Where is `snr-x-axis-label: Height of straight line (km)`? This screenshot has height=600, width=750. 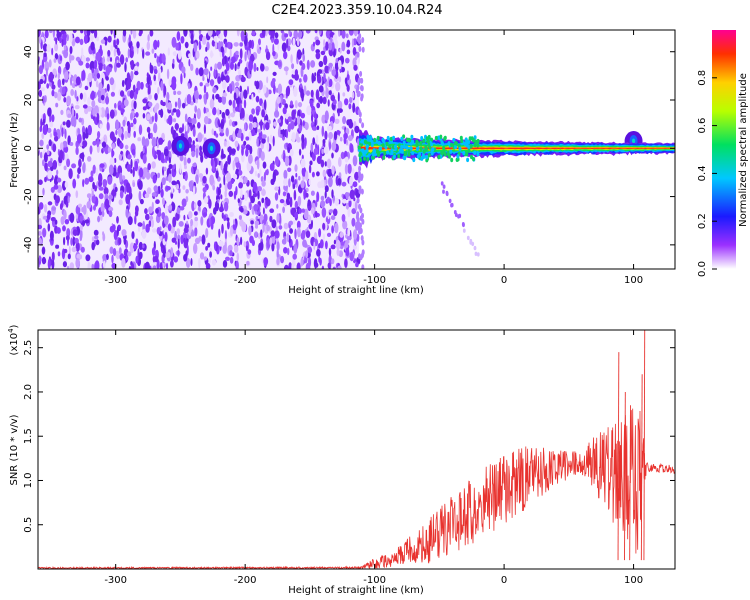 snr-x-axis-label: Height of straight line (km) is located at coordinates (356, 590).